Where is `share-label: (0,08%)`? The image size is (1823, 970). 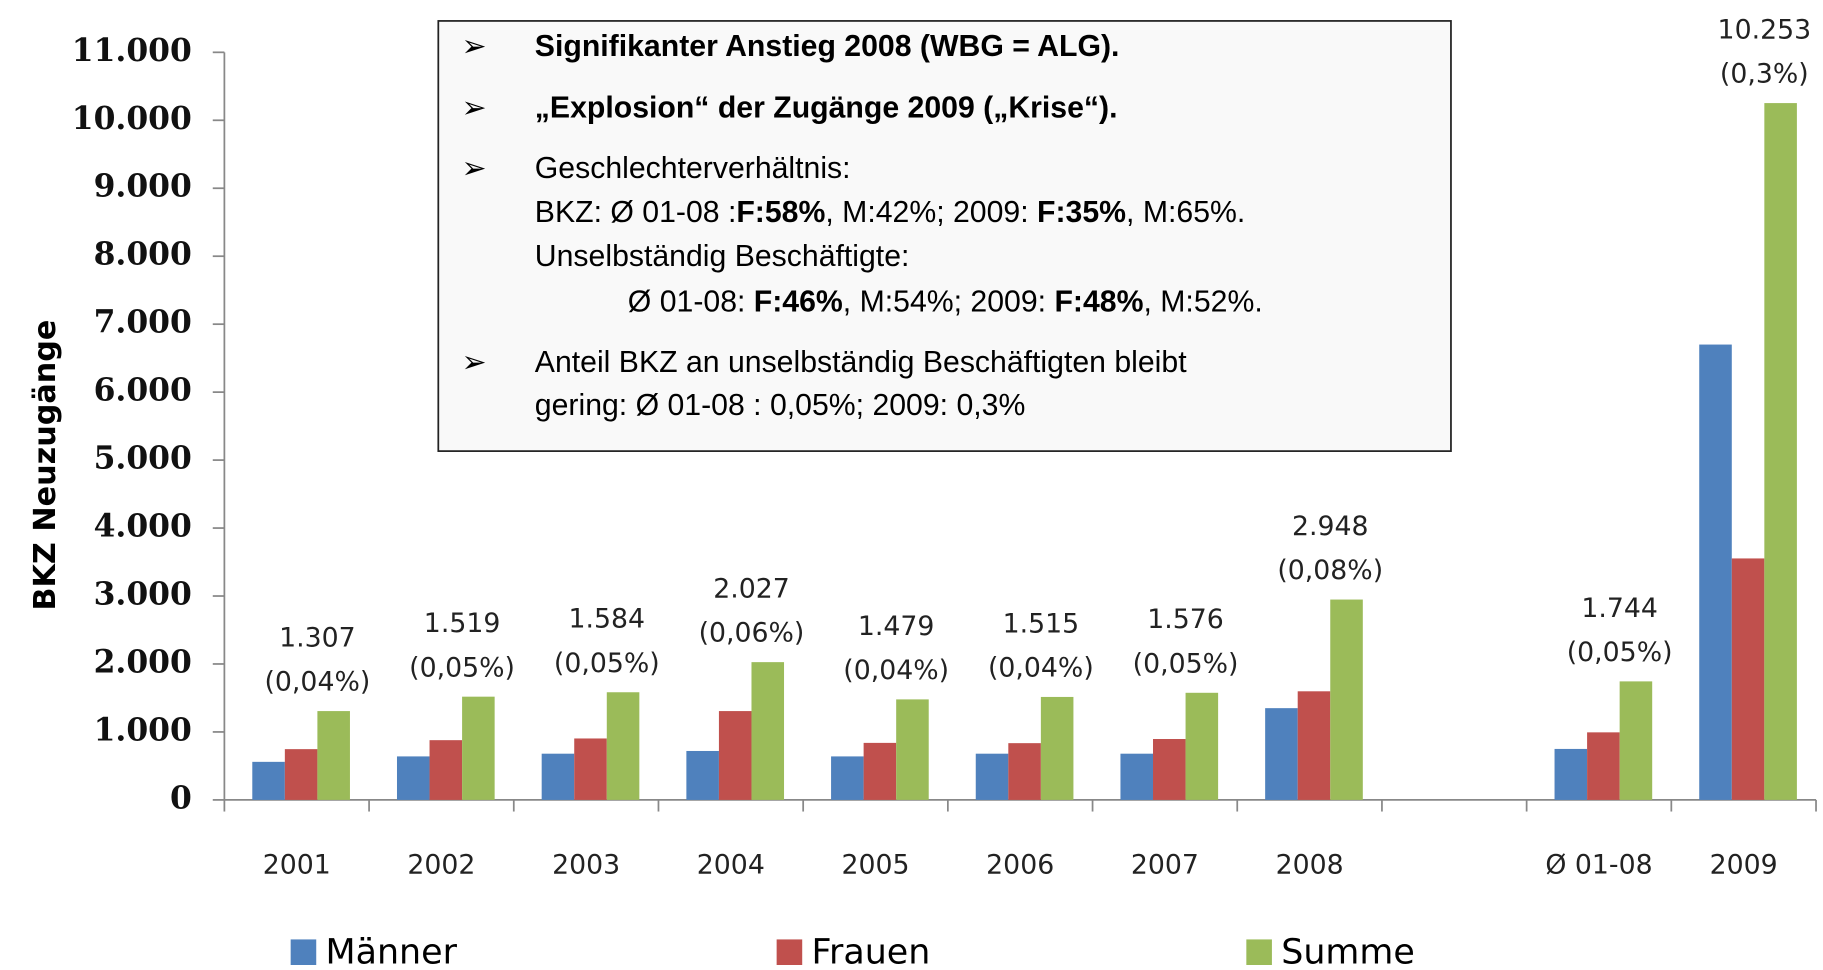 share-label: (0,08%) is located at coordinates (1330, 570).